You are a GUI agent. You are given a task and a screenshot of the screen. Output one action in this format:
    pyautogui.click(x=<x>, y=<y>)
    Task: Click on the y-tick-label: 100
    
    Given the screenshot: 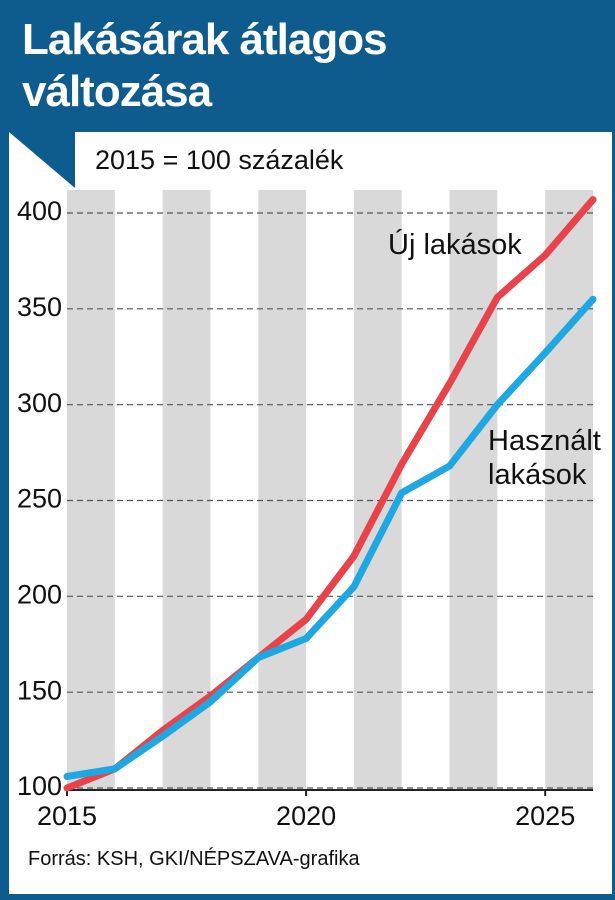 What is the action you would take?
    pyautogui.click(x=39, y=786)
    